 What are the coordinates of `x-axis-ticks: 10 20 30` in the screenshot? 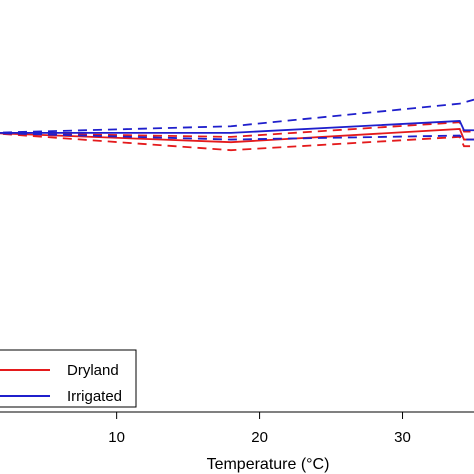 It's located at (259, 429).